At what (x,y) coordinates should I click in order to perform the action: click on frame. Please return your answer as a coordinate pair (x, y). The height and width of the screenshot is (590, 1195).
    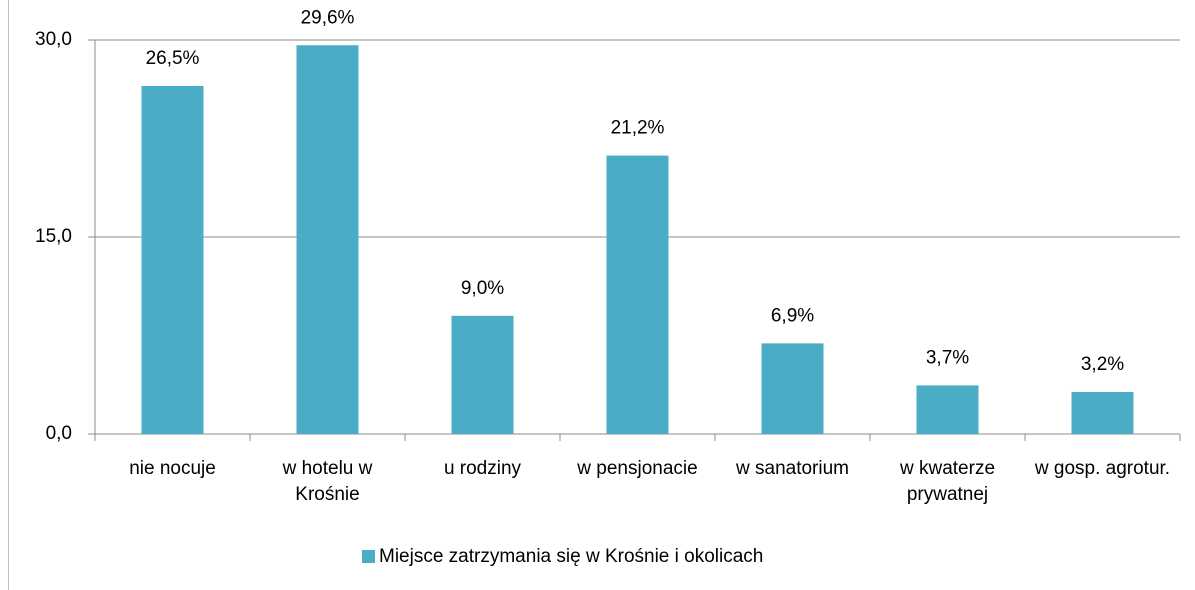
    Looking at the image, I should click on (8, 295).